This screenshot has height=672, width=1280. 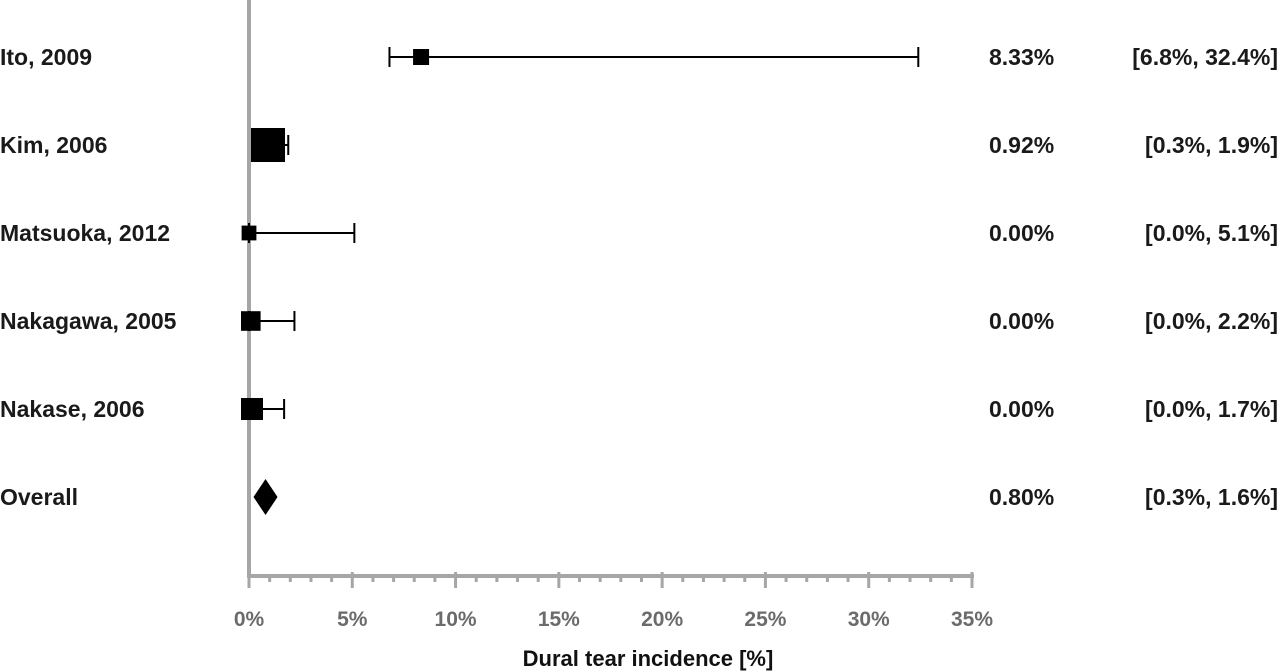 I want to click on confidence-interval: [0.3%, 1.9%], so click(x=1211, y=145).